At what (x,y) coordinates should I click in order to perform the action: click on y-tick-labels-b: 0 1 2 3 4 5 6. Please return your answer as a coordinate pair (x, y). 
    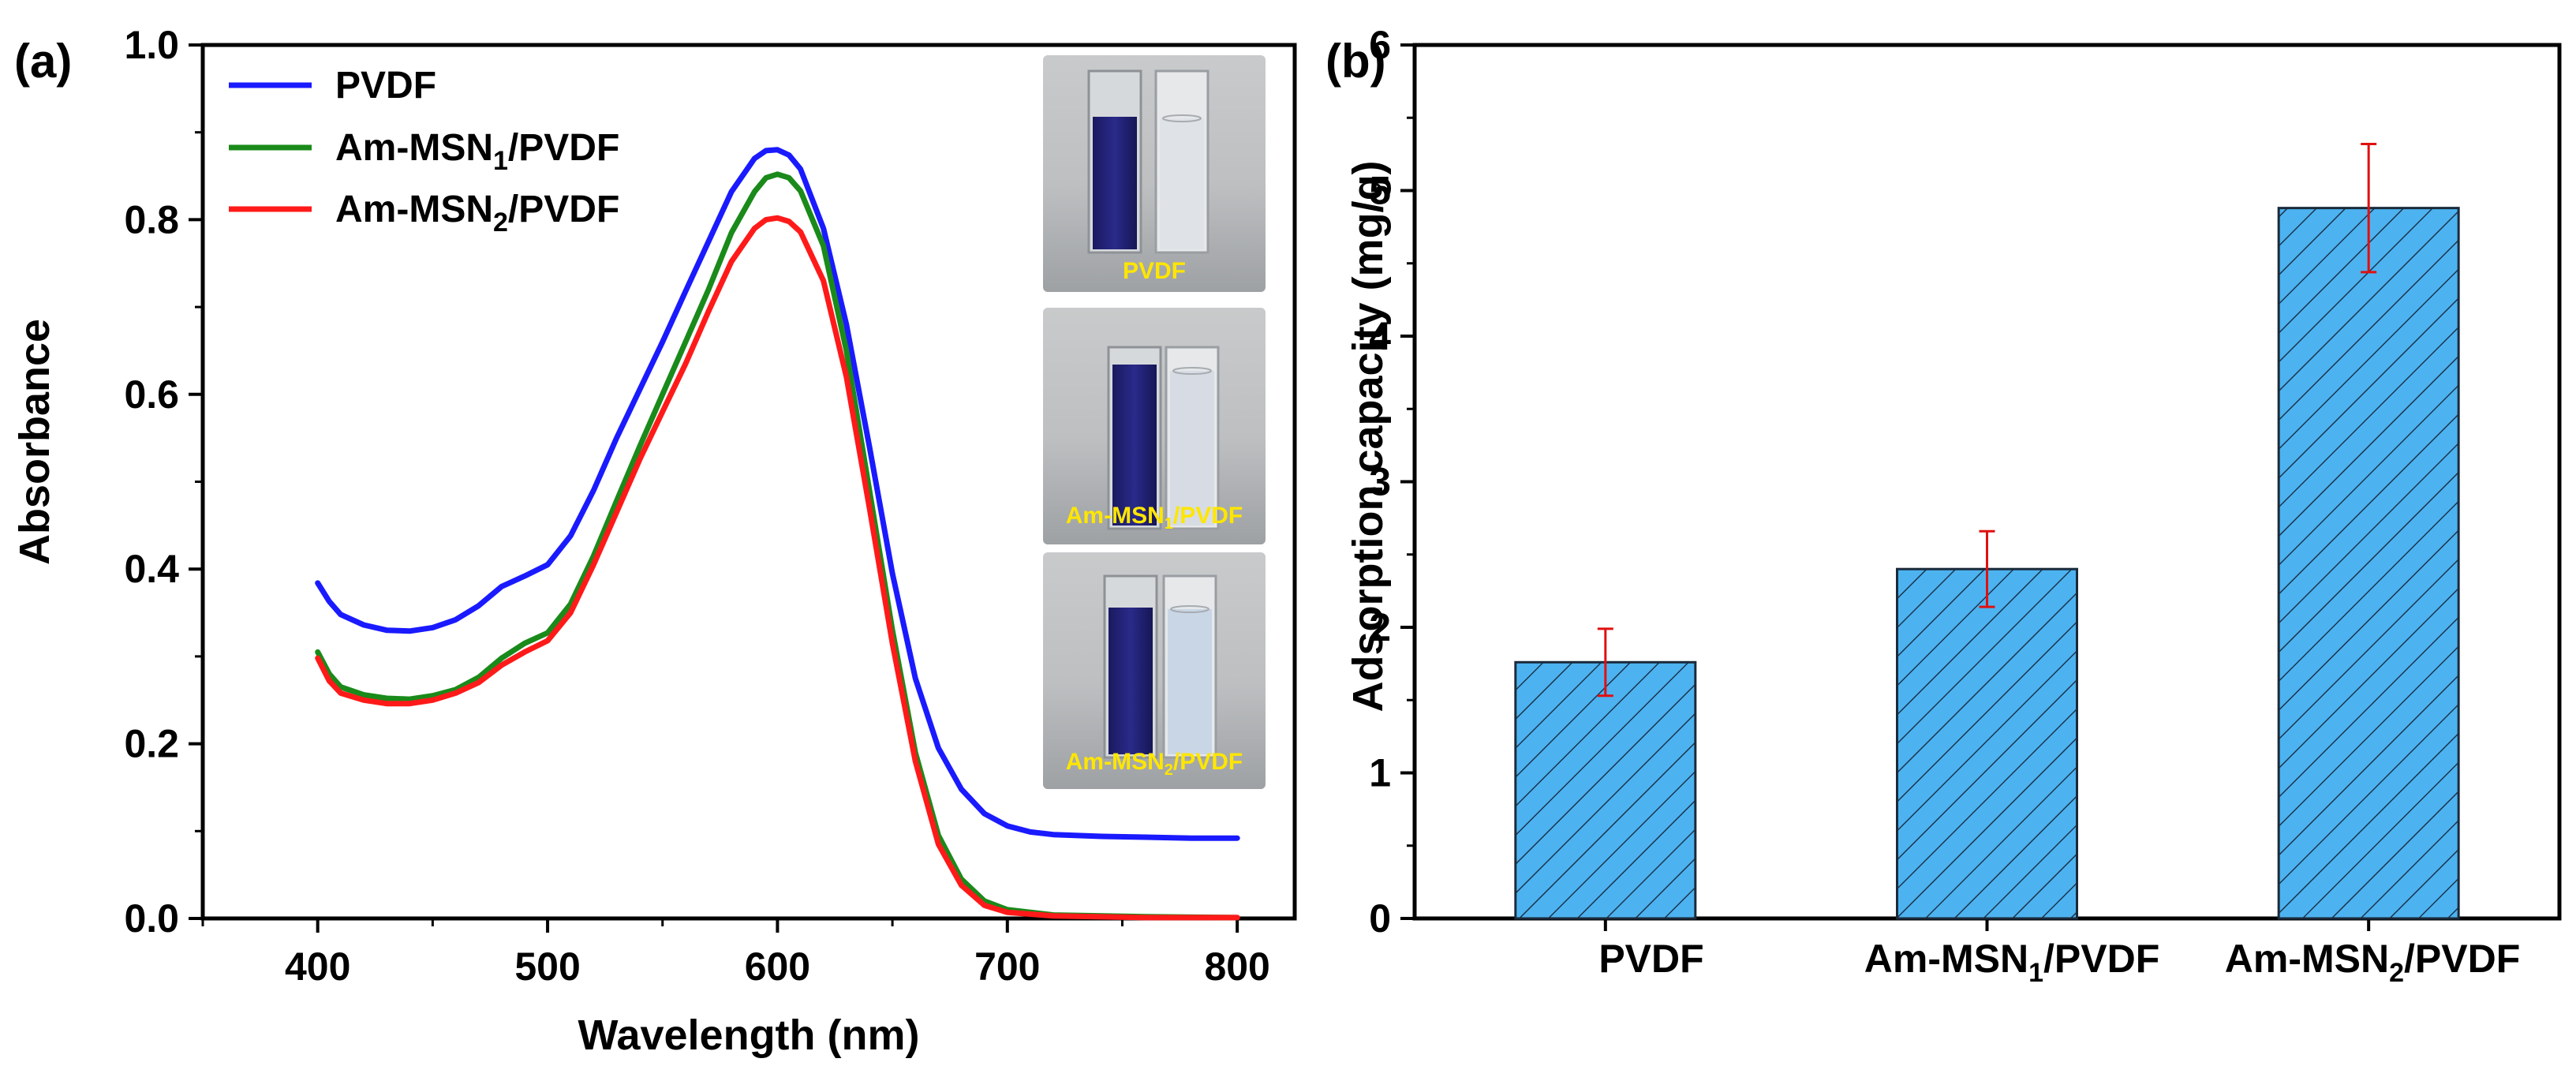
    Looking at the image, I should click on (1380, 482).